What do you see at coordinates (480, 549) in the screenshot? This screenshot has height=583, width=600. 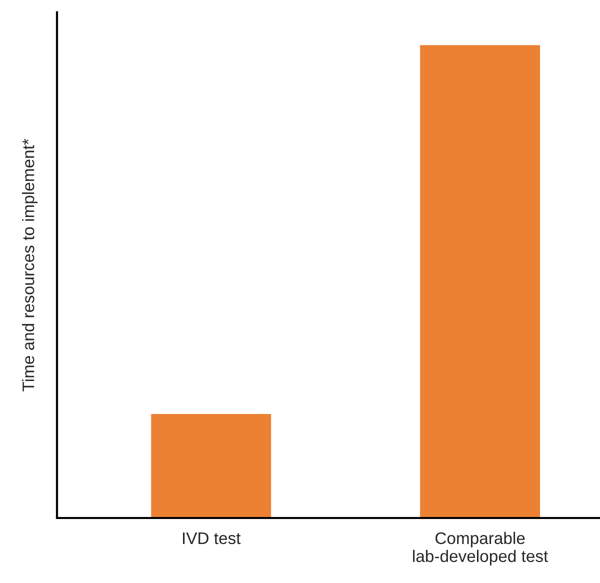 I see `x-tick-label: Comparable lab-developed test` at bounding box center [480, 549].